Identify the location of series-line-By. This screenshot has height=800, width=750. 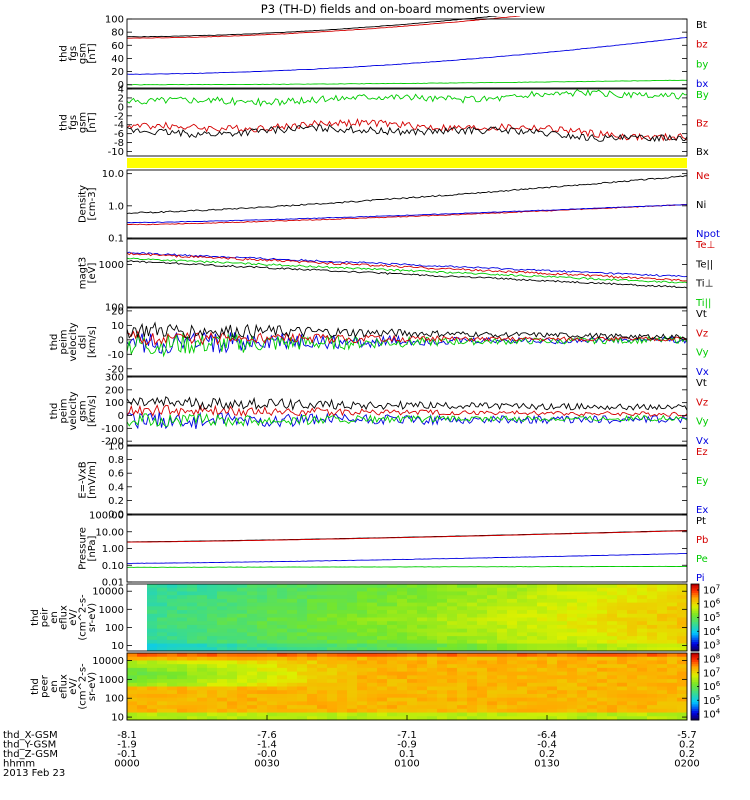
(407, 98).